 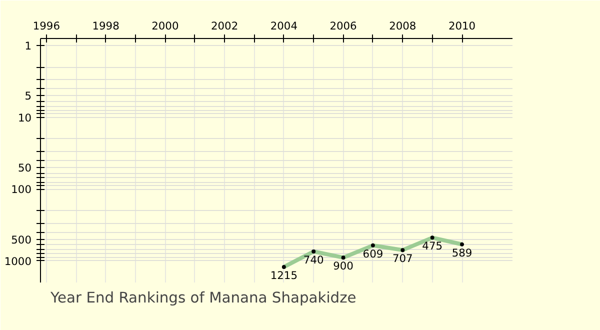 What do you see at coordinates (462, 253) in the screenshot?
I see `data-label: 589` at bounding box center [462, 253].